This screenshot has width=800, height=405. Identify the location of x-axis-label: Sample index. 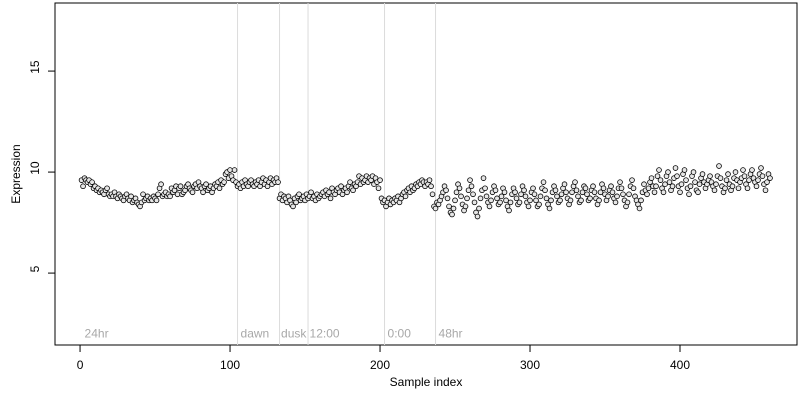
(426, 382).